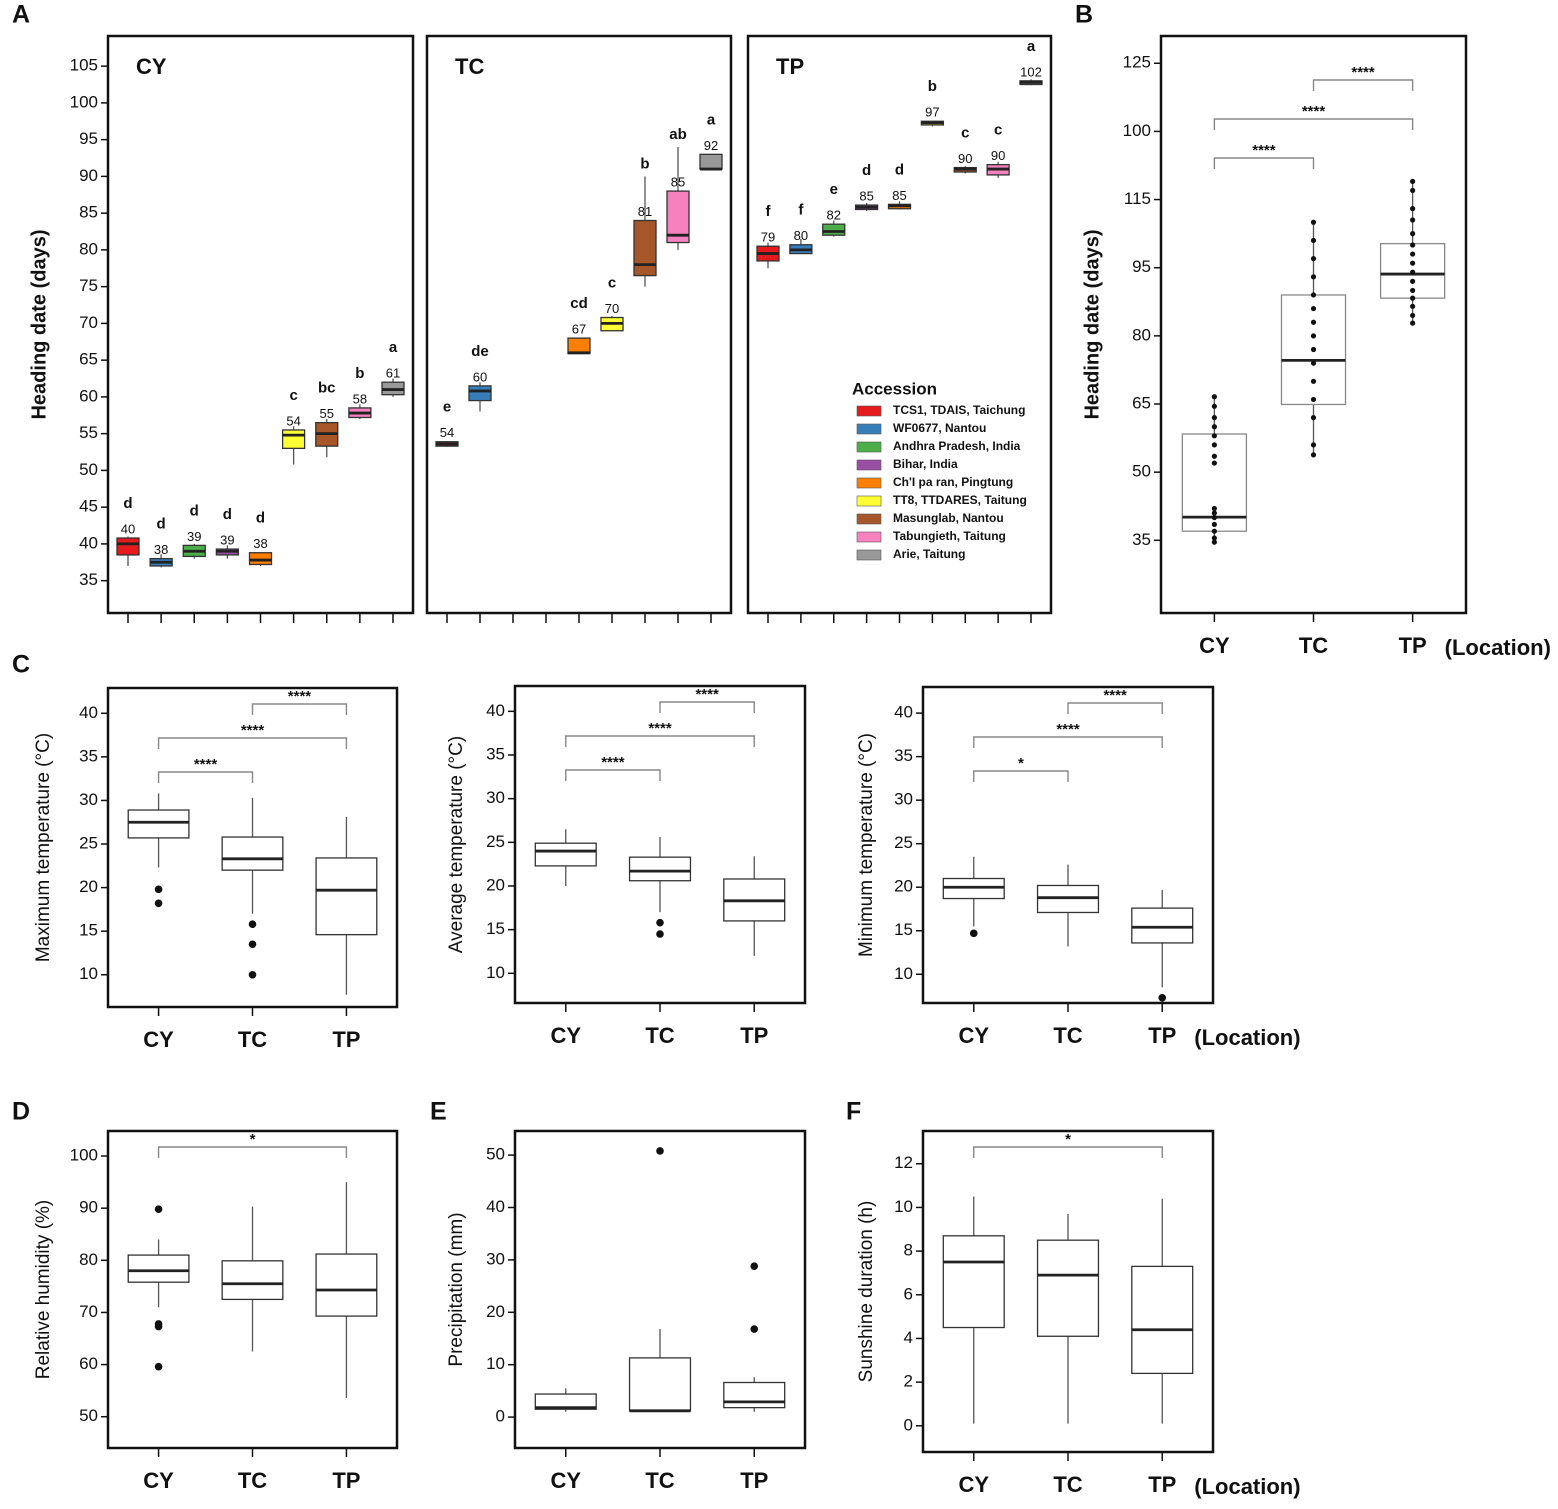 The image size is (1558, 1509). Describe the element at coordinates (1141, 334) in the screenshot. I see `y-tick-label: 80` at that location.